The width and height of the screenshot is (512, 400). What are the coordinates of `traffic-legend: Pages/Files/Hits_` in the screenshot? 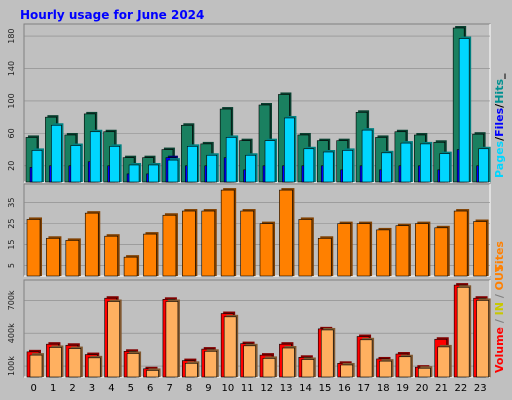 It's located at (499, 125).